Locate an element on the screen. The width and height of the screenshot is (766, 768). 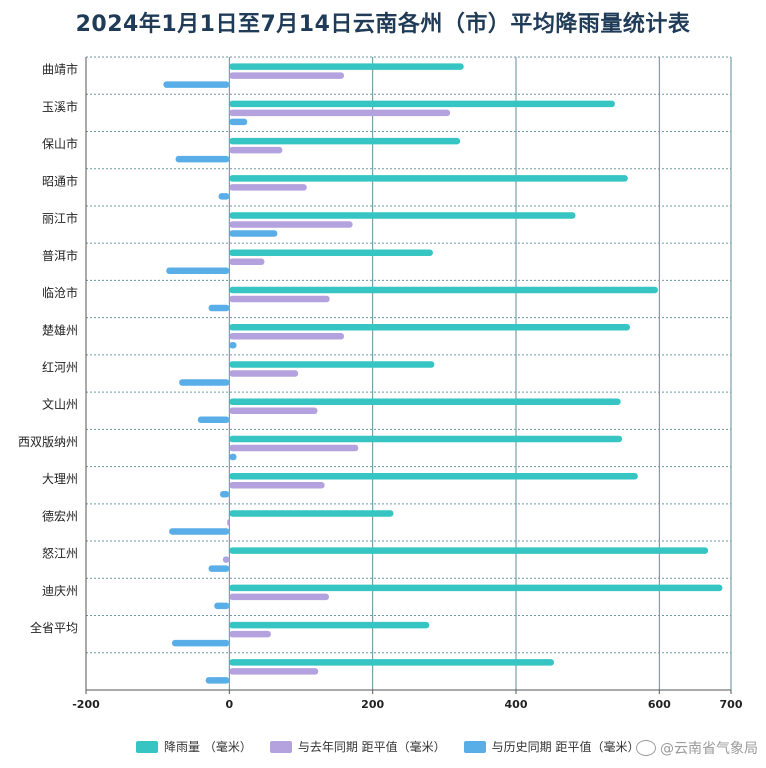
x-tick-label: 400 is located at coordinates (516, 704).